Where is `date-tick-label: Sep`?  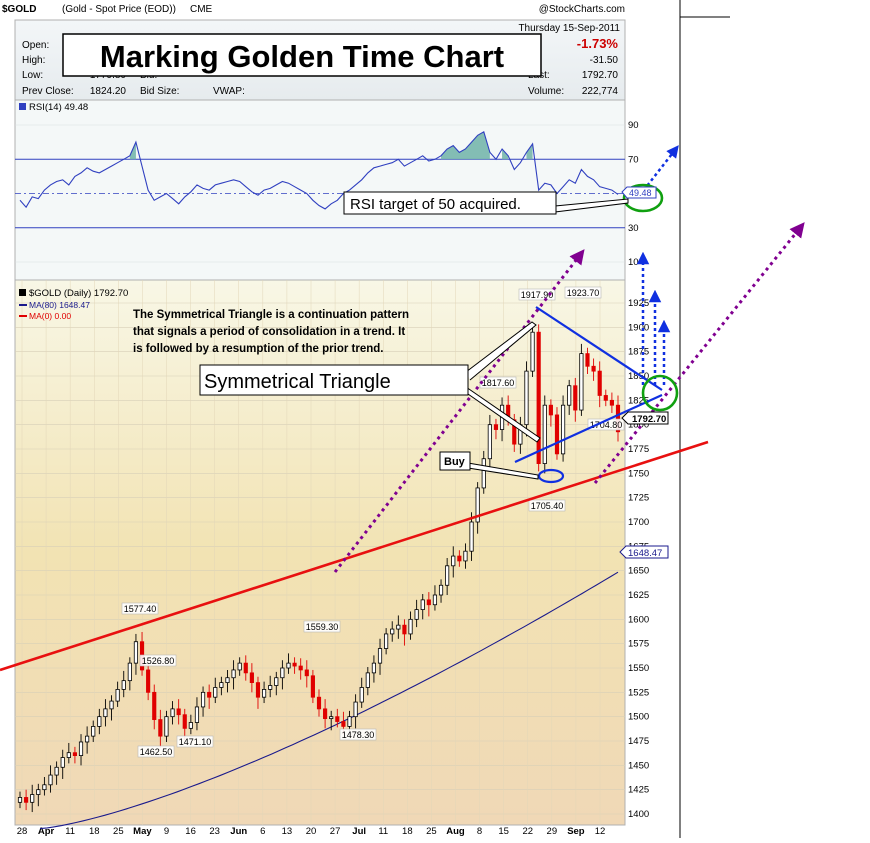 date-tick-label: Sep is located at coordinates (576, 831).